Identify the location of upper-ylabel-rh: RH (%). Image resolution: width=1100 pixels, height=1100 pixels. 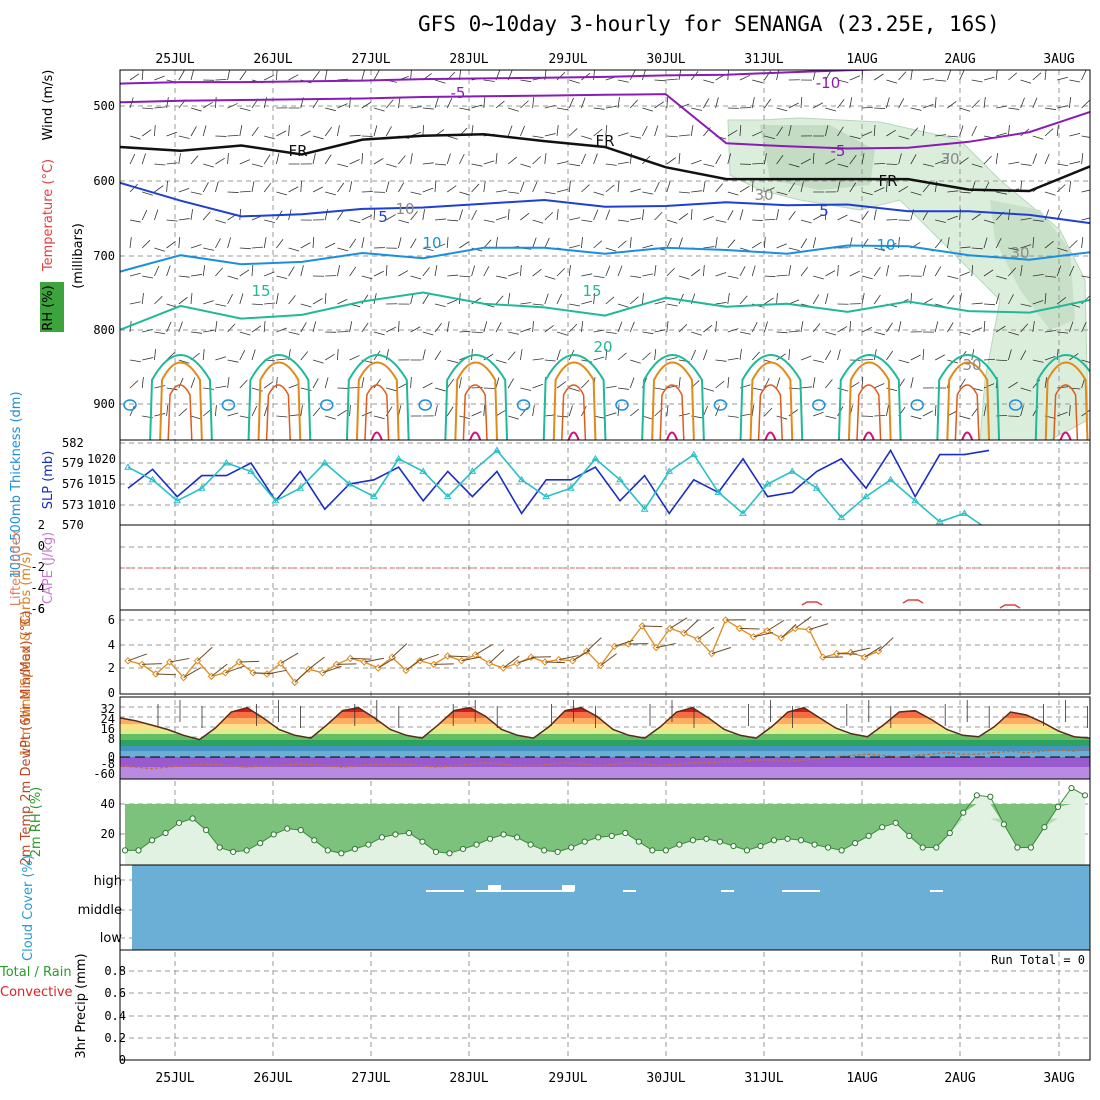
(48, 307).